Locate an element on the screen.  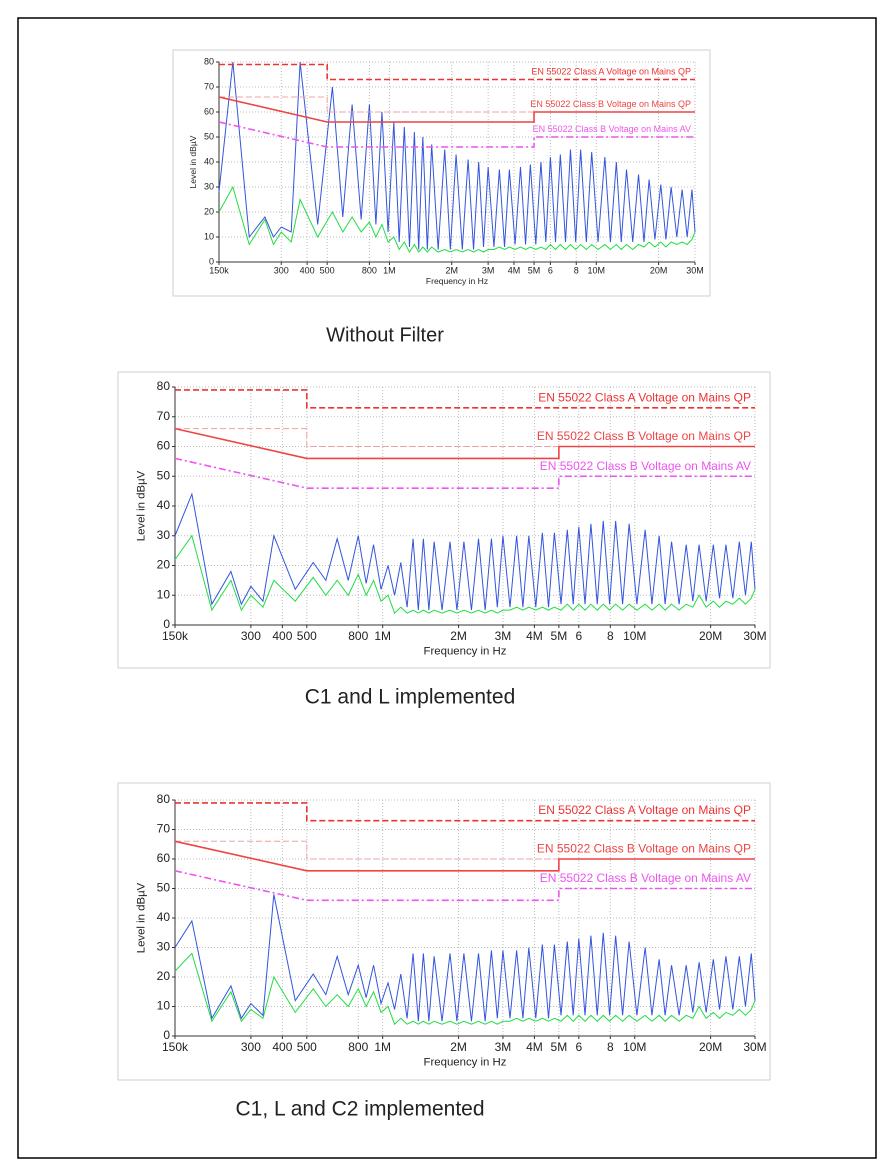
y-tick-label: 80 is located at coordinates (209, 61).